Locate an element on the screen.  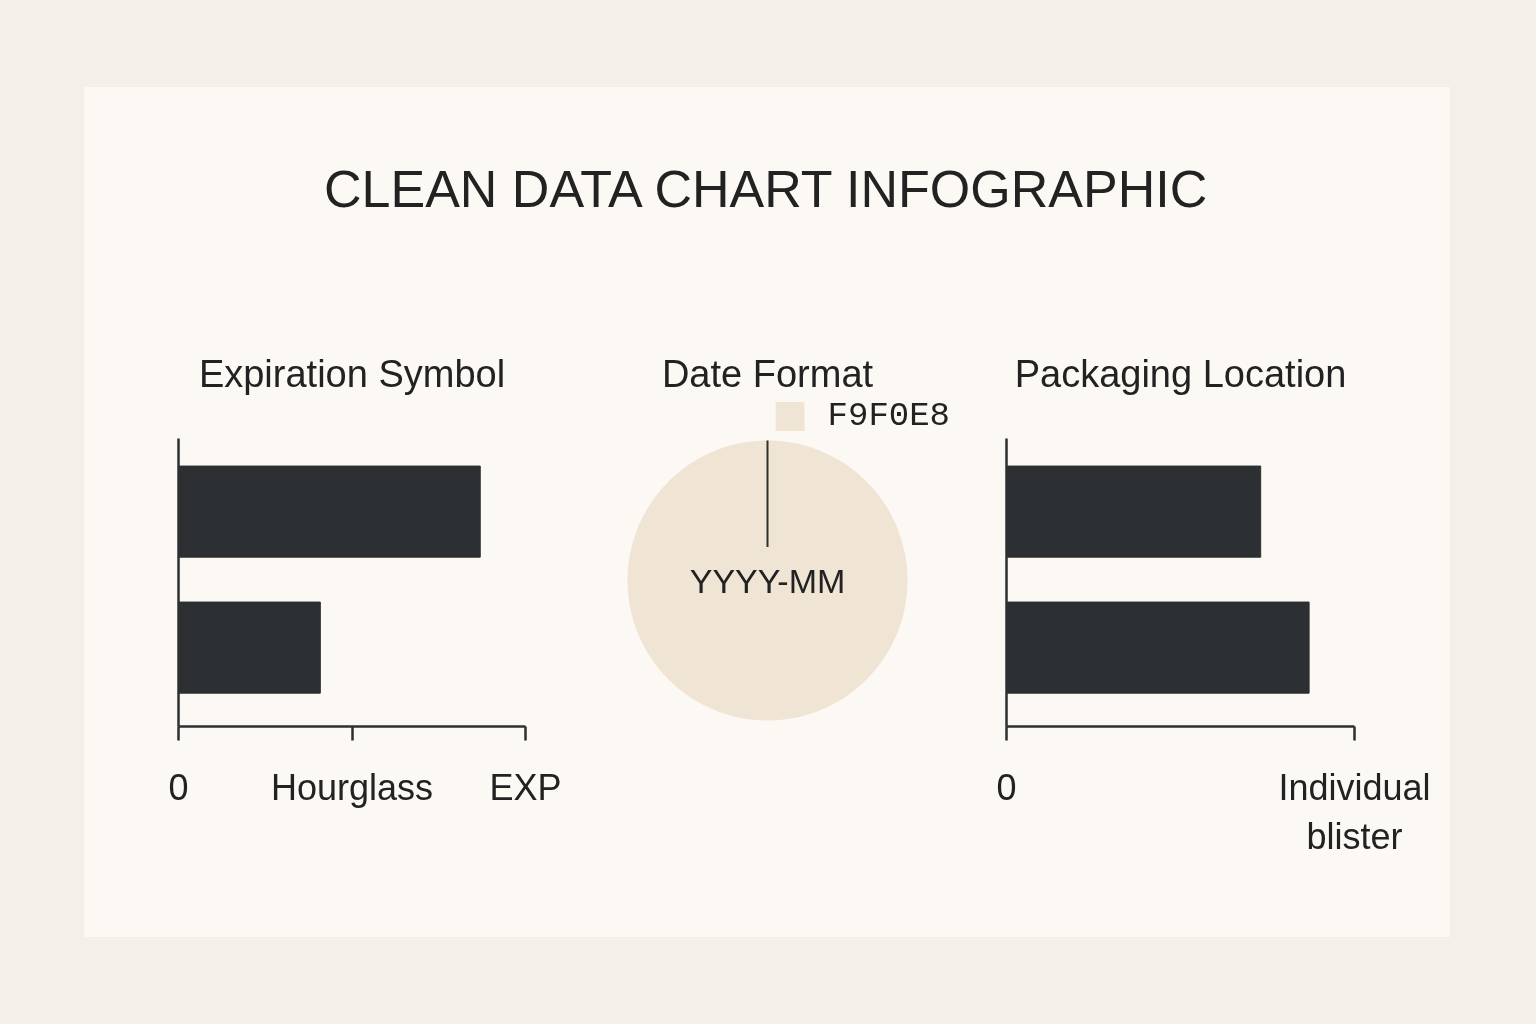
text: Individual blister is located at coordinates (1354, 811).